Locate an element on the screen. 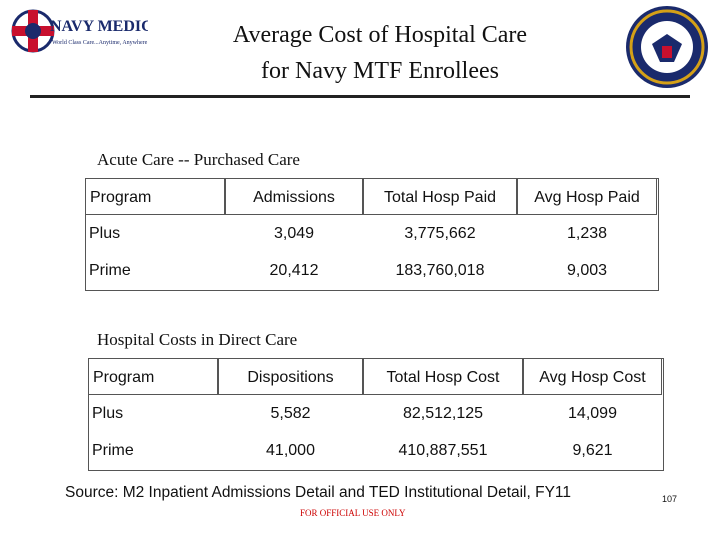  table-cell: 14,099 is located at coordinates (592, 413).